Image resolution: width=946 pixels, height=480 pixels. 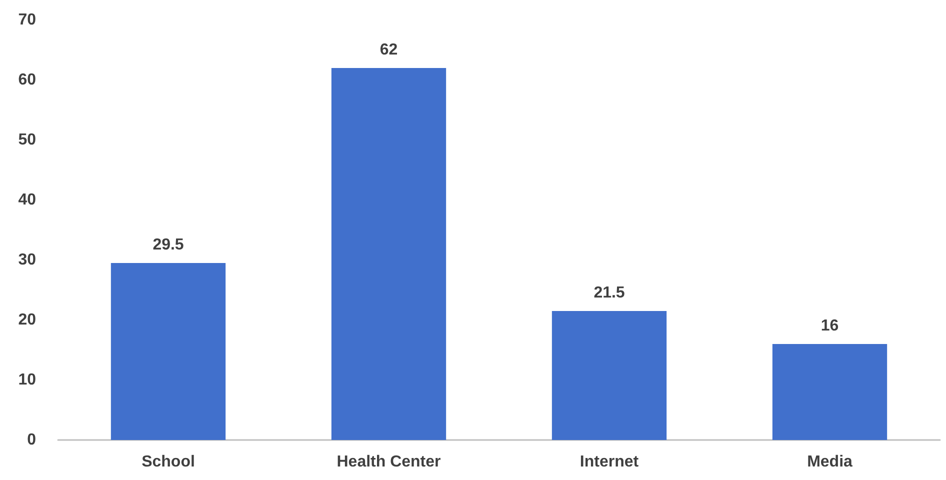 I want to click on y-tick-label: 60, so click(x=27, y=80).